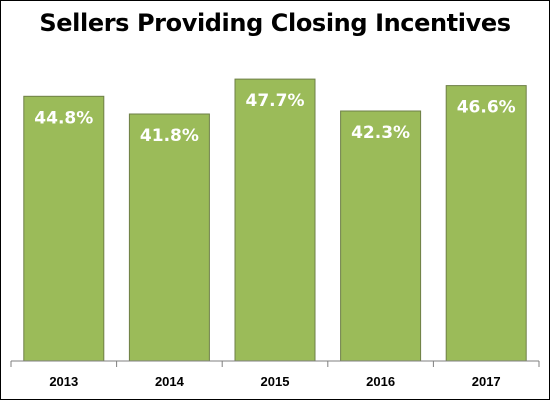 The height and width of the screenshot is (400, 550). What do you see at coordinates (63, 118) in the screenshot?
I see `data-label-2013: 44.8%` at bounding box center [63, 118].